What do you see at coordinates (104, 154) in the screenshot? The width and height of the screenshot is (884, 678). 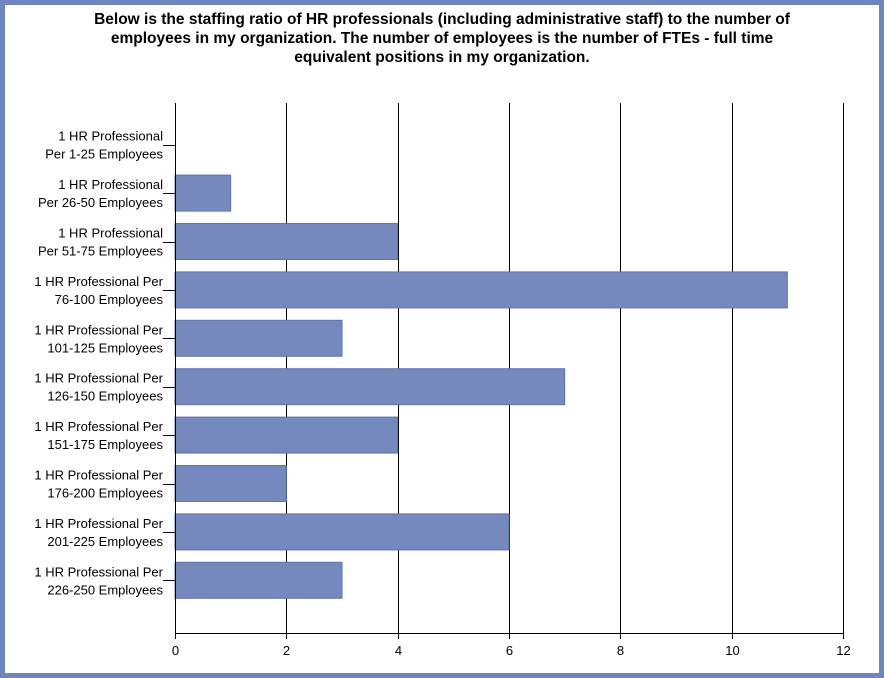 I see `category-label-0-line-2: Per 1-25 Employees` at bounding box center [104, 154].